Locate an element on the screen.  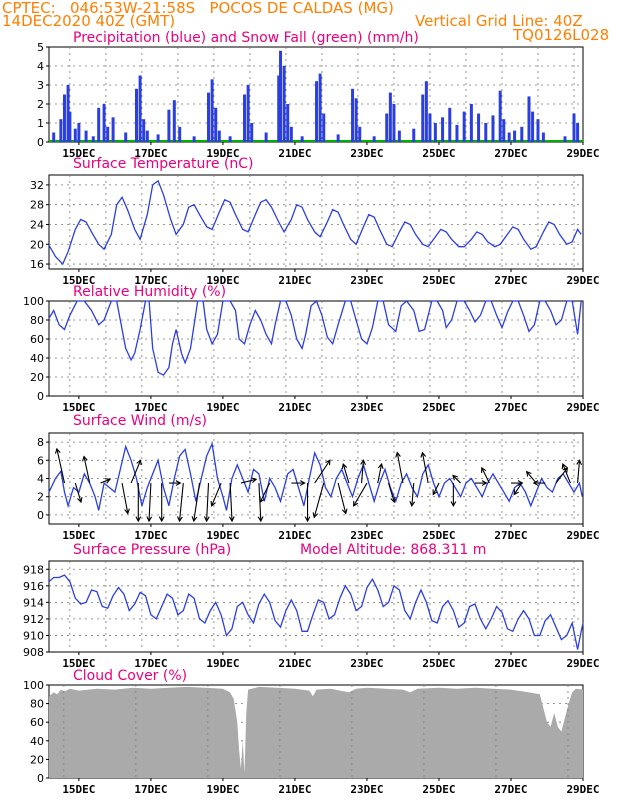
y-tick-label: 60 is located at coordinates (37, 722).